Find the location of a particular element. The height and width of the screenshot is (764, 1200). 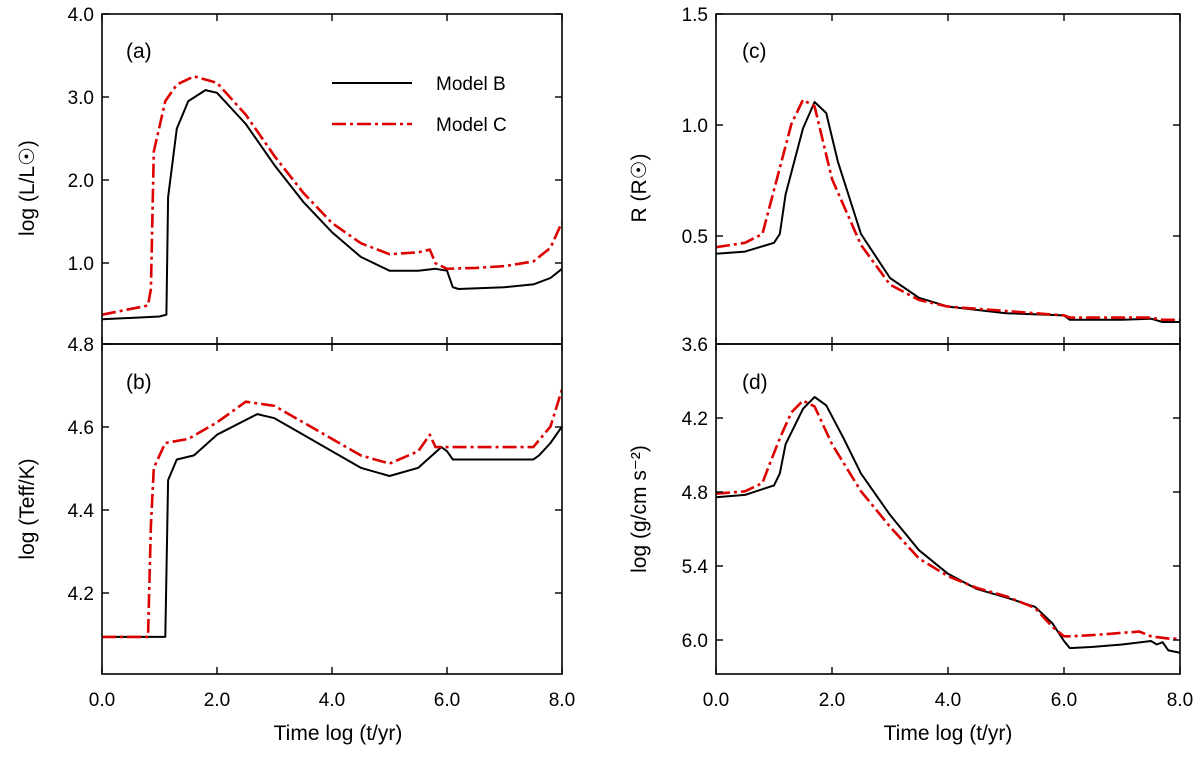

panel-b-model-c-line is located at coordinates (332, 514).